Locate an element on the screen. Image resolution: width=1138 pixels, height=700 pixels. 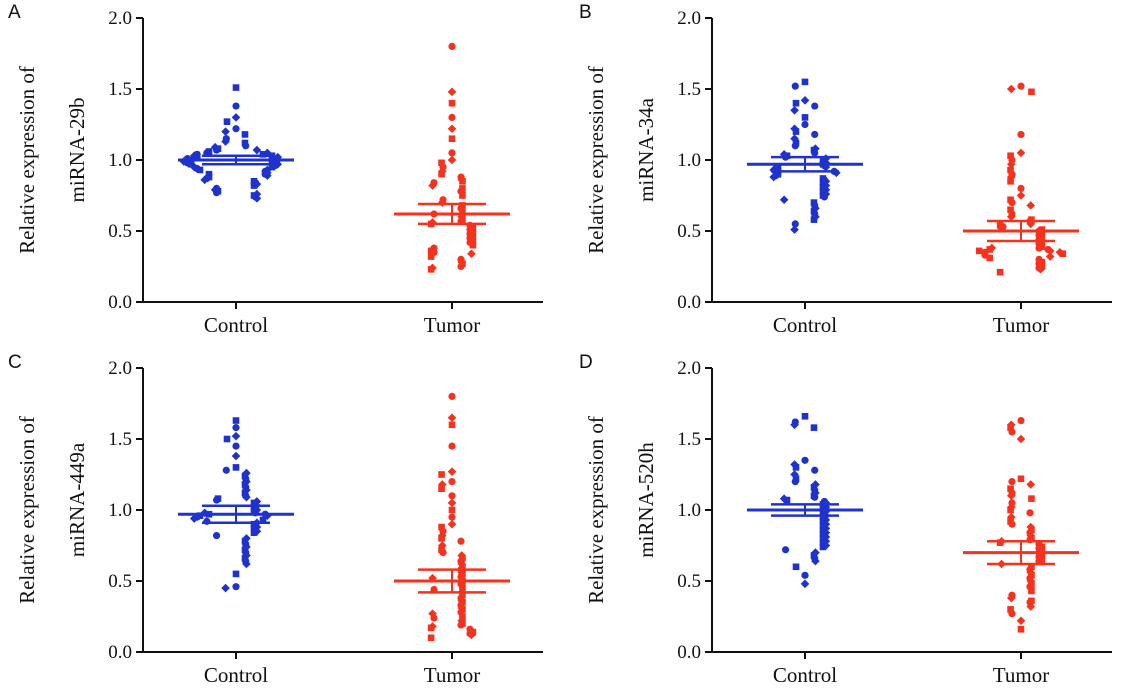
y-axis-label-gene: miRNA-449a is located at coordinates (77, 499).